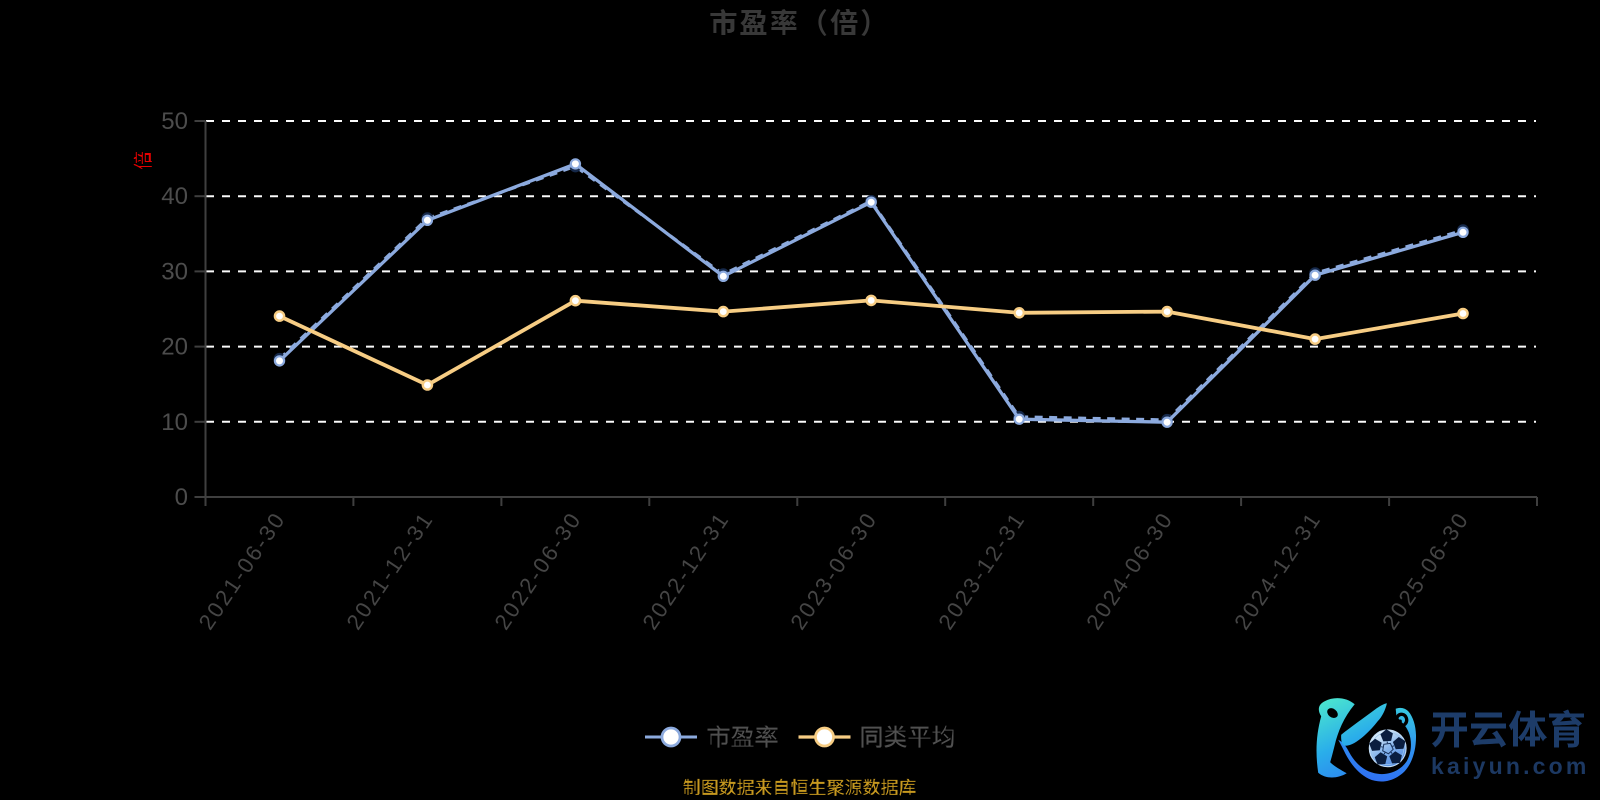 The image size is (1600, 800). What do you see at coordinates (174, 271) in the screenshot?
I see `svg-text: 30` at bounding box center [174, 271].